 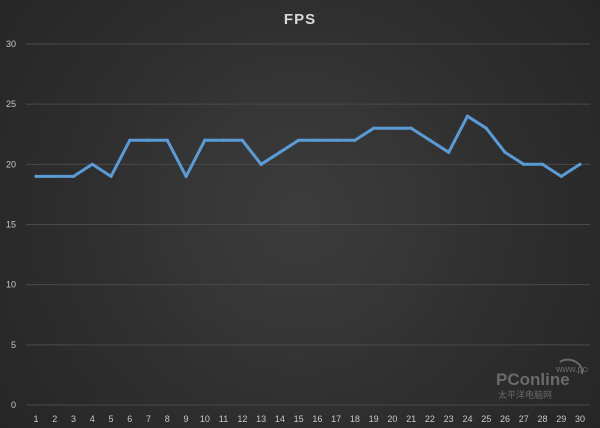 I want to click on x-tick-label-18: 18, so click(x=355, y=419).